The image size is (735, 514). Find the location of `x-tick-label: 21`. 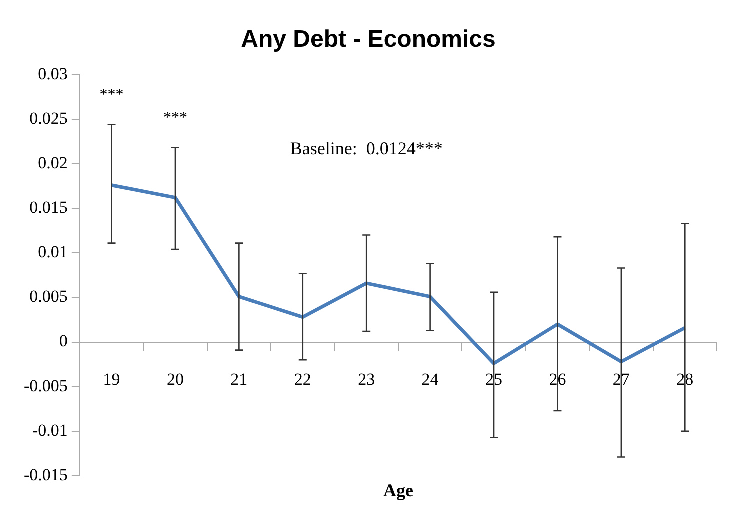

x-tick-label: 21 is located at coordinates (239, 379).